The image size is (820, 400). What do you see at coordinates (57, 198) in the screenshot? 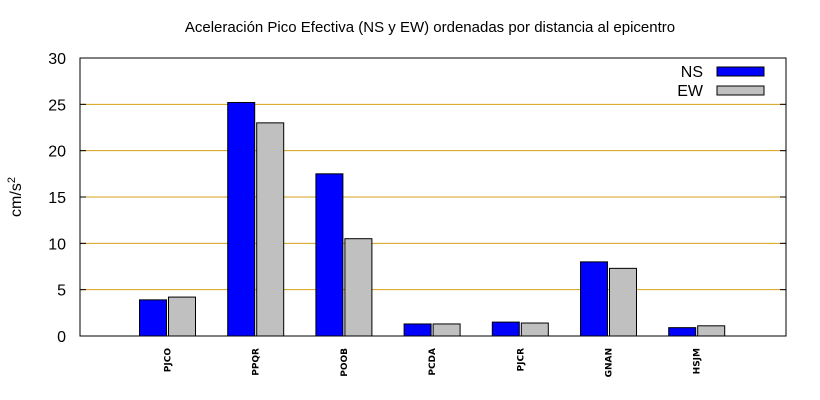
I see `y-tick-label: 15` at bounding box center [57, 198].